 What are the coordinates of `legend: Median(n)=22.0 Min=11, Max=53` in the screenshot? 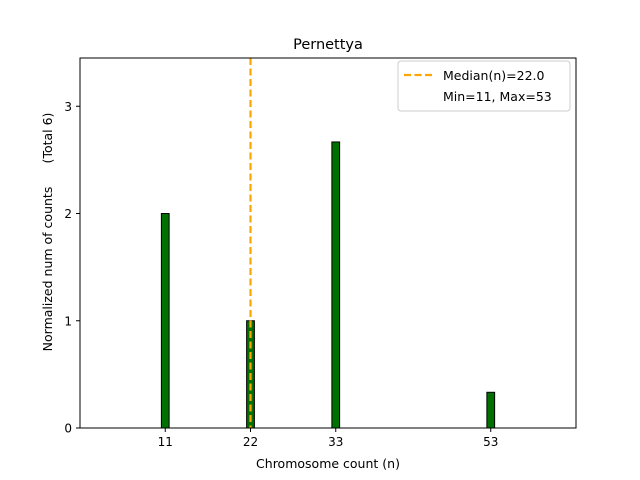 It's located at (484, 86).